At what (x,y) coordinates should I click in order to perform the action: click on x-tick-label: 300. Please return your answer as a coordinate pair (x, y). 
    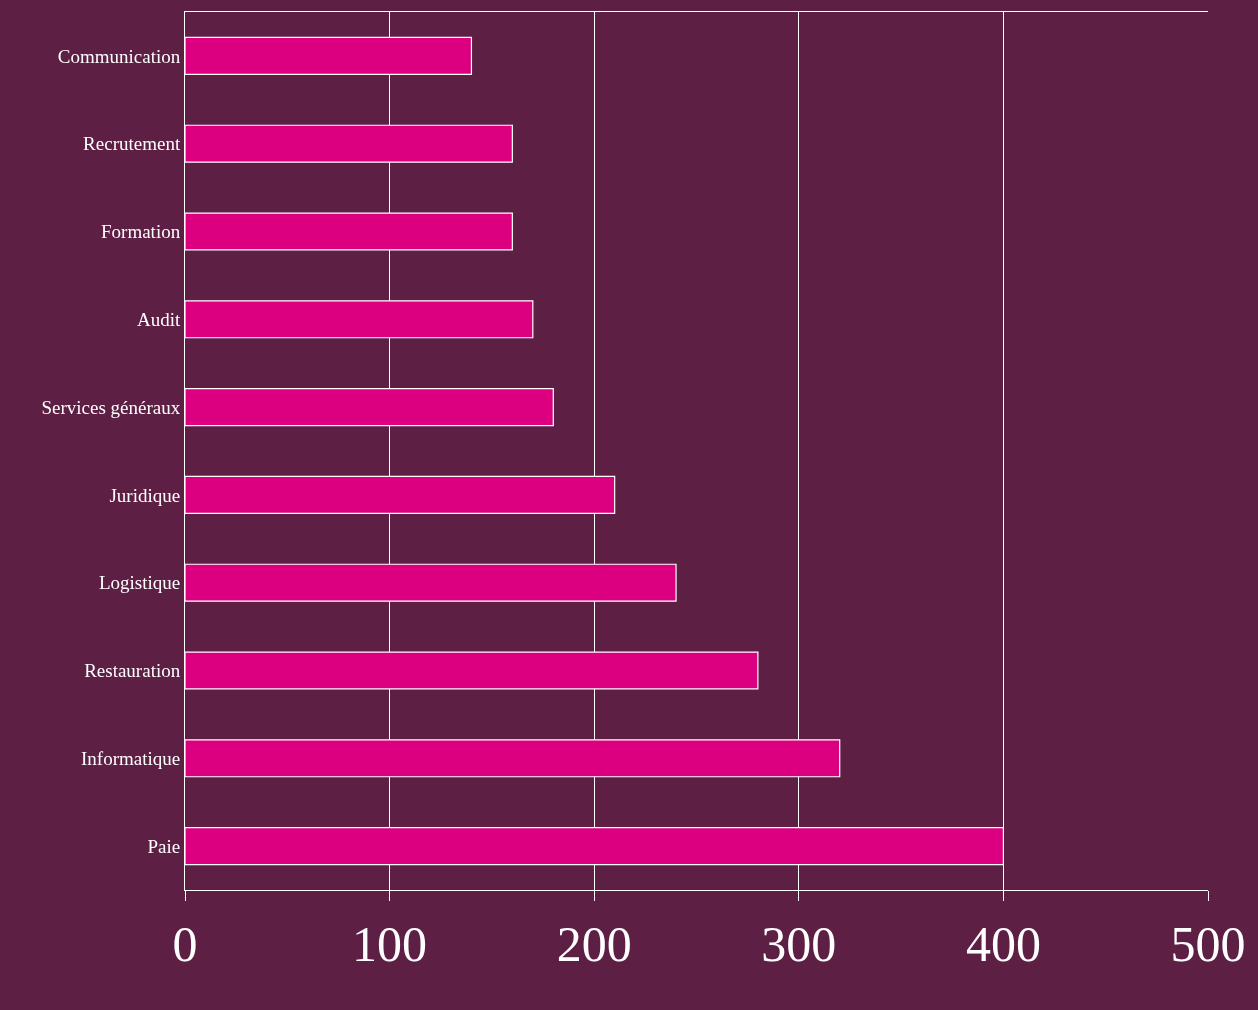
    Looking at the image, I should click on (799, 944).